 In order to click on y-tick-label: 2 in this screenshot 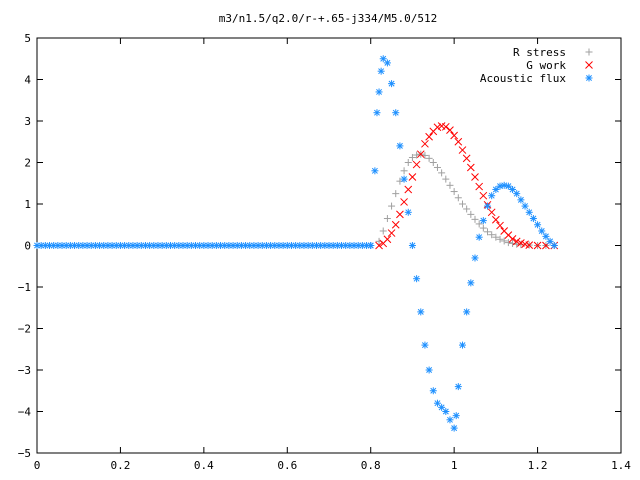, I will do `click(27, 163)`.